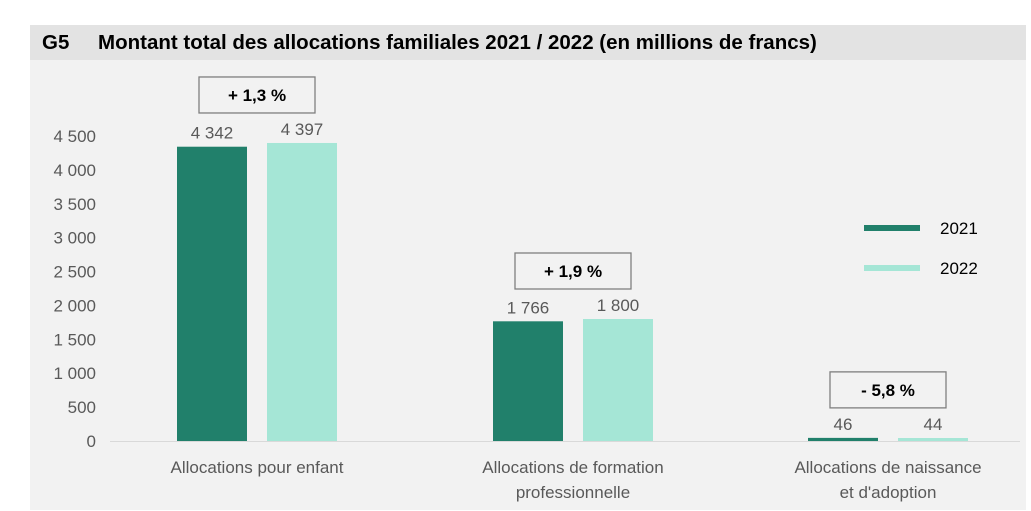 This screenshot has height=511, width=1031. What do you see at coordinates (618, 305) in the screenshot?
I see `data-label: 1 800` at bounding box center [618, 305].